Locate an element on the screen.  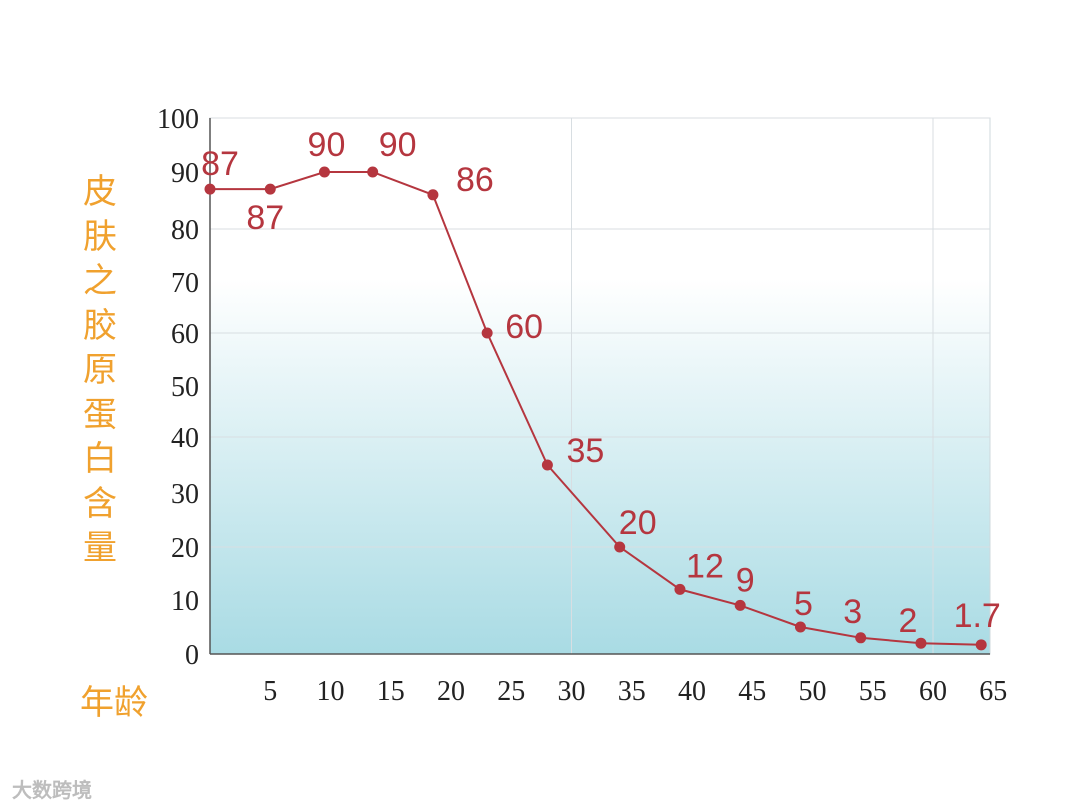
y-tick-label: 80 is located at coordinates (185, 230).